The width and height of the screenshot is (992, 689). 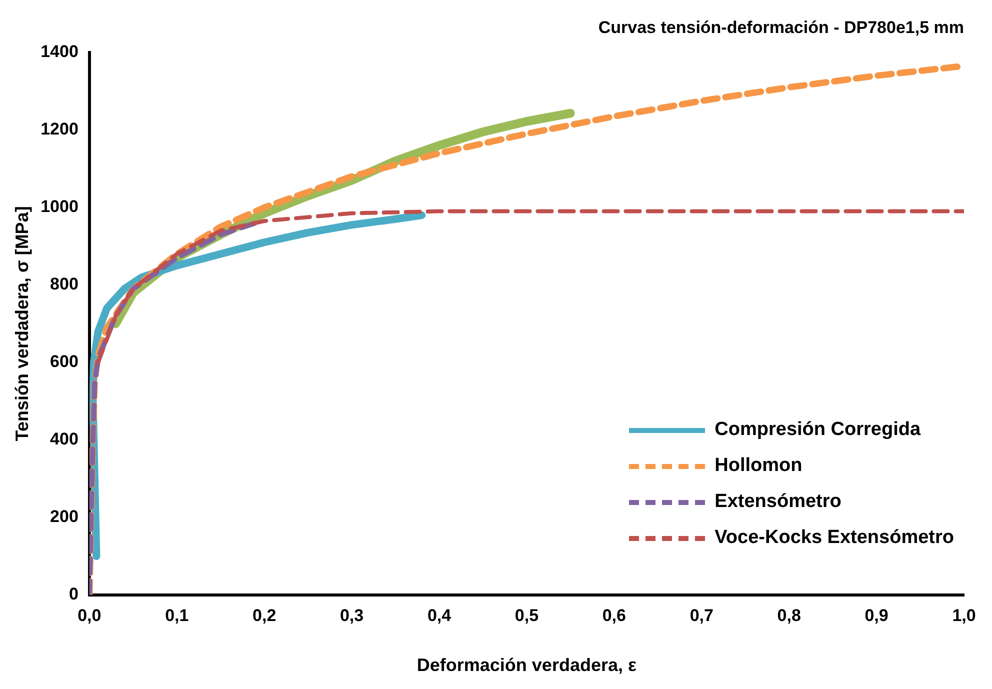 What do you see at coordinates (64, 439) in the screenshot?
I see `y-tick-label: 400` at bounding box center [64, 439].